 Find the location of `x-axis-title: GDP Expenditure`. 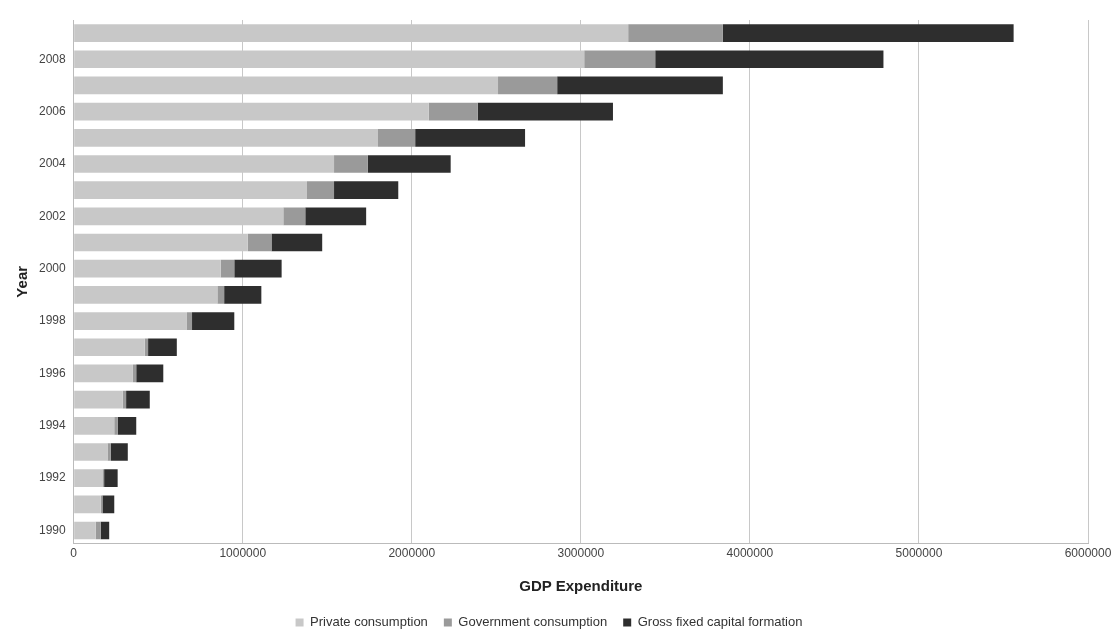

x-axis-title: GDP Expenditure is located at coordinates (581, 586).